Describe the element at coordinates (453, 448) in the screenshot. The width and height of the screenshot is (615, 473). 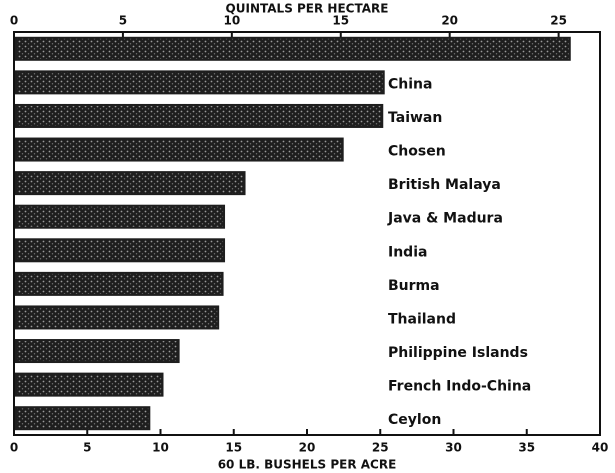
I see `x-tick-label: 30` at that location.